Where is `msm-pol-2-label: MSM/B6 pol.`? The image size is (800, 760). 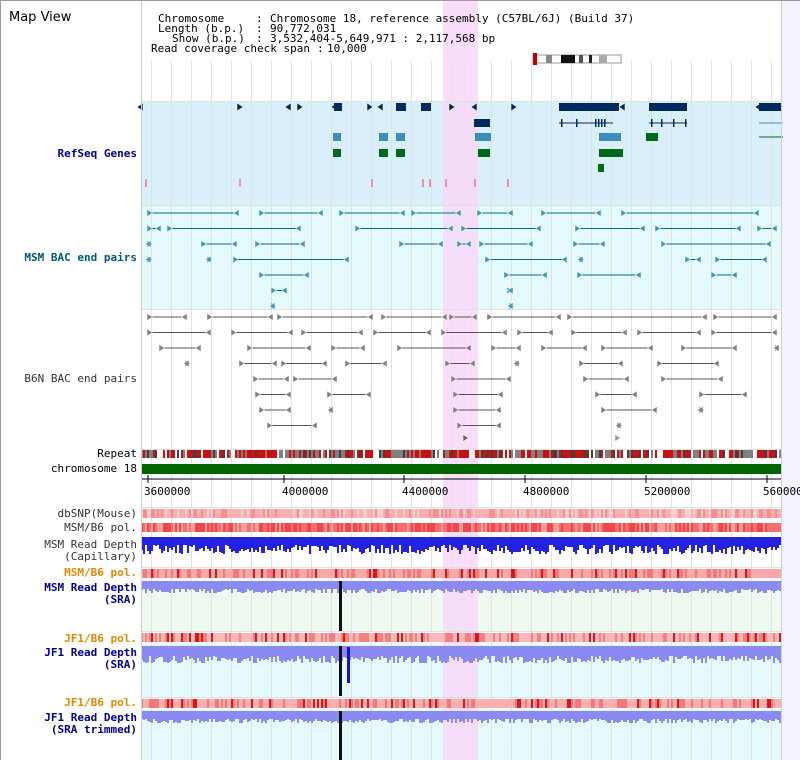 msm-pol-2-label: MSM/B6 pol. is located at coordinates (100, 572).